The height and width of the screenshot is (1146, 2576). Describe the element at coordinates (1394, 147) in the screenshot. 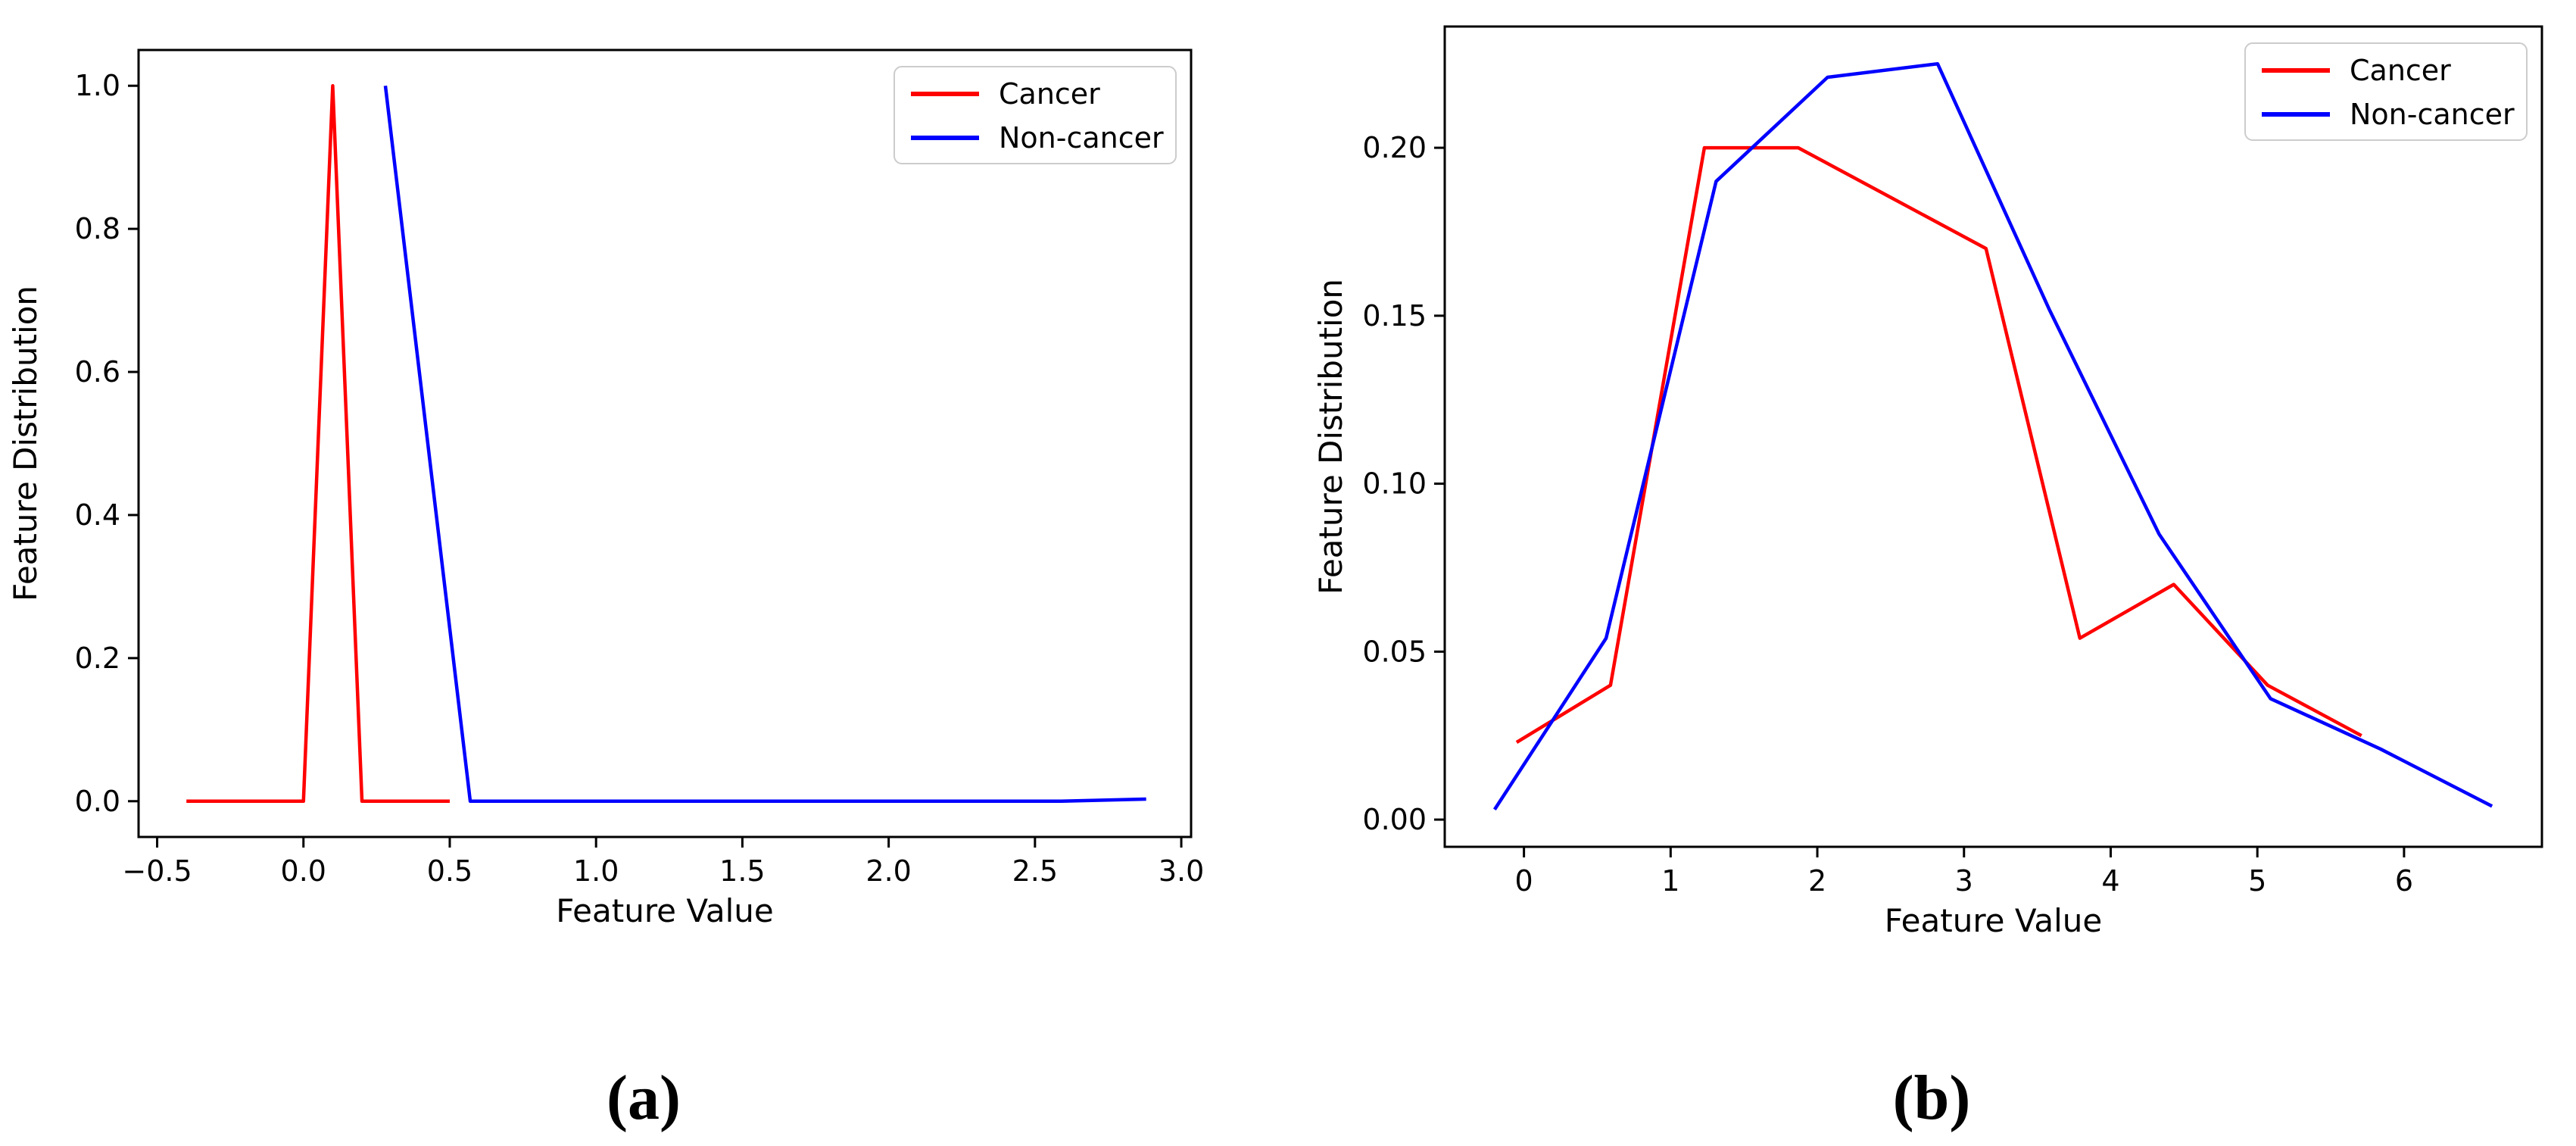

I see `y-tick-label: 0.20` at that location.